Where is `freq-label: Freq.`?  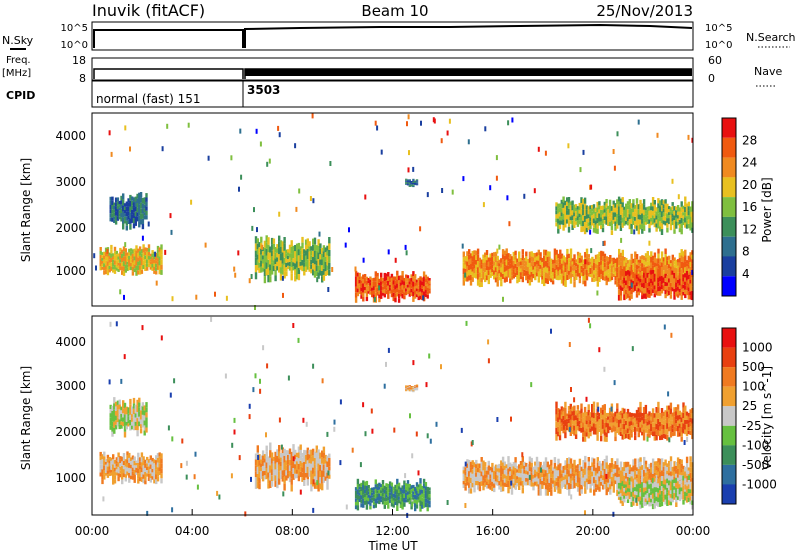 freq-label: Freq. is located at coordinates (18, 60).